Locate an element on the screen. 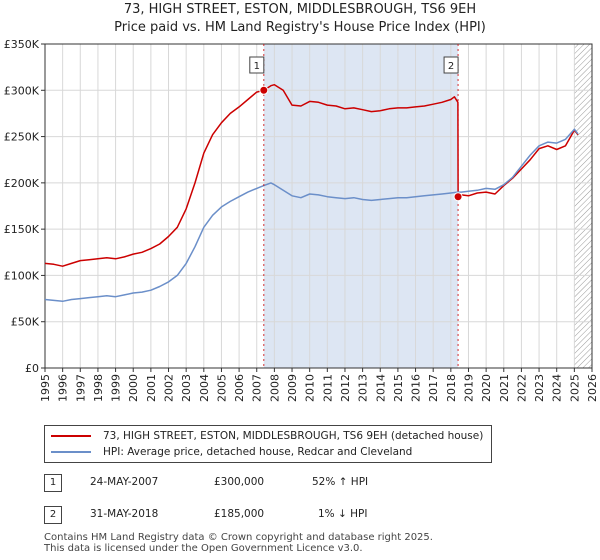 Image resolution: width=600 pixels, height=560 pixels. y-tick-label: £100K is located at coordinates (22, 275).